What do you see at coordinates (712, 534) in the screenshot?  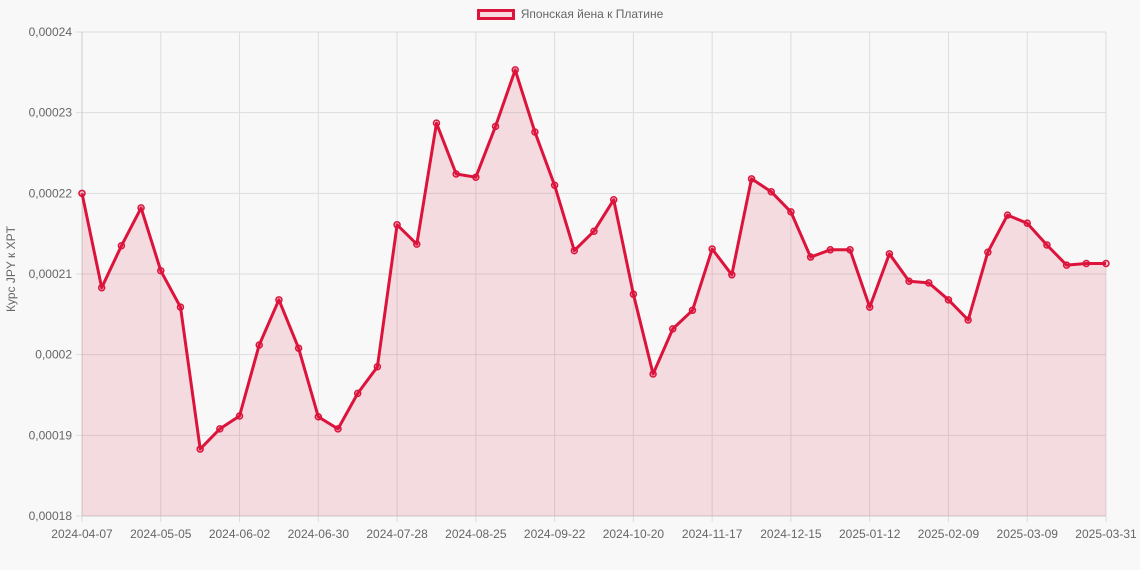 I see `x-tick-label: 2024-11-17` at bounding box center [712, 534].